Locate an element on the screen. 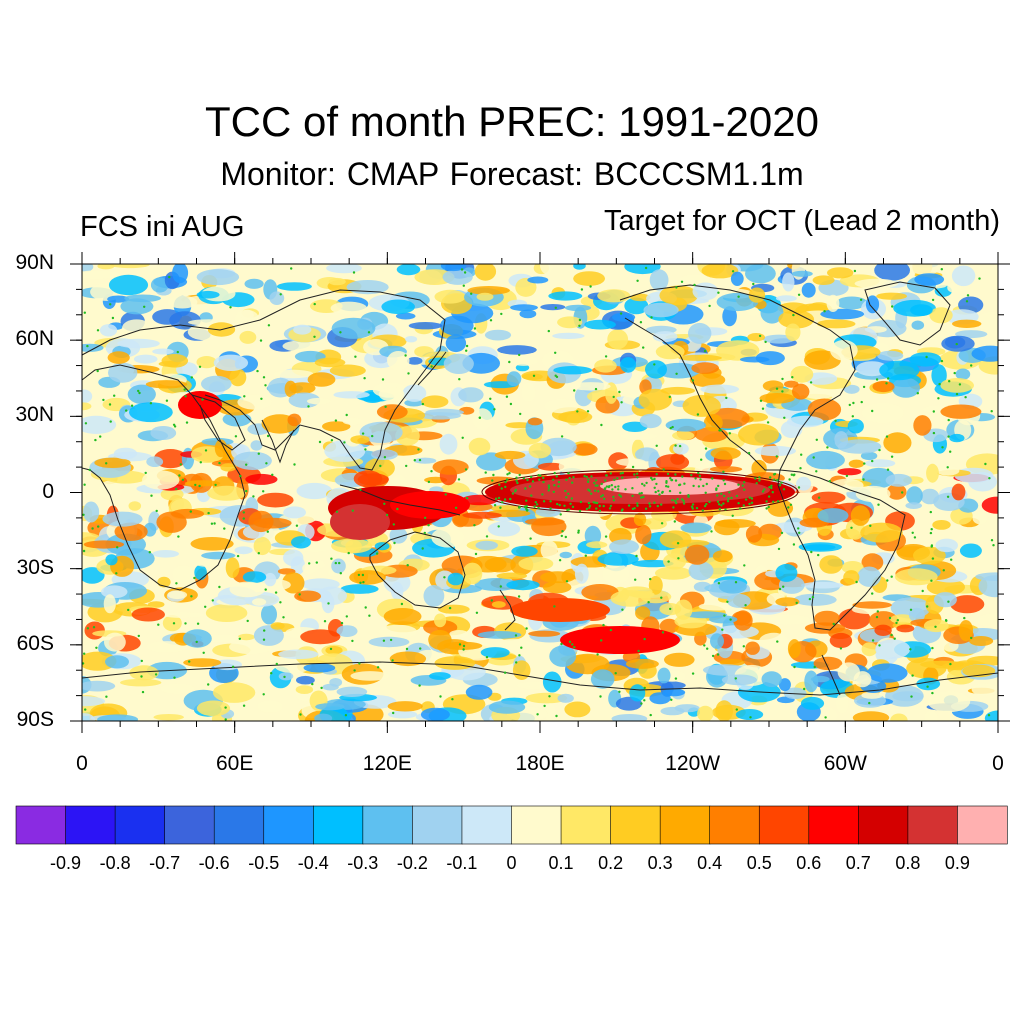 The height and width of the screenshot is (1024, 1024). colorbar-label: -0.8 is located at coordinates (115, 863).